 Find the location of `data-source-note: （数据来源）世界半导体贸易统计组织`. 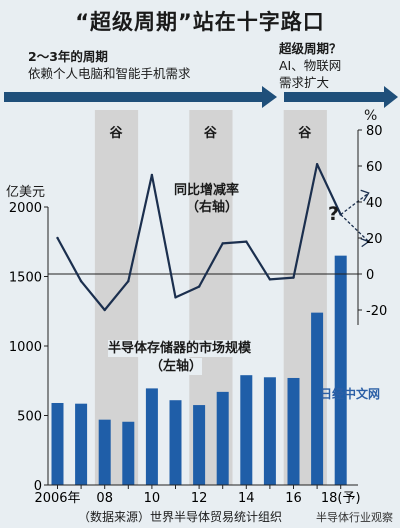

data-source-note: （数据来源）世界半导体贸易统计组织 is located at coordinates (180, 517).